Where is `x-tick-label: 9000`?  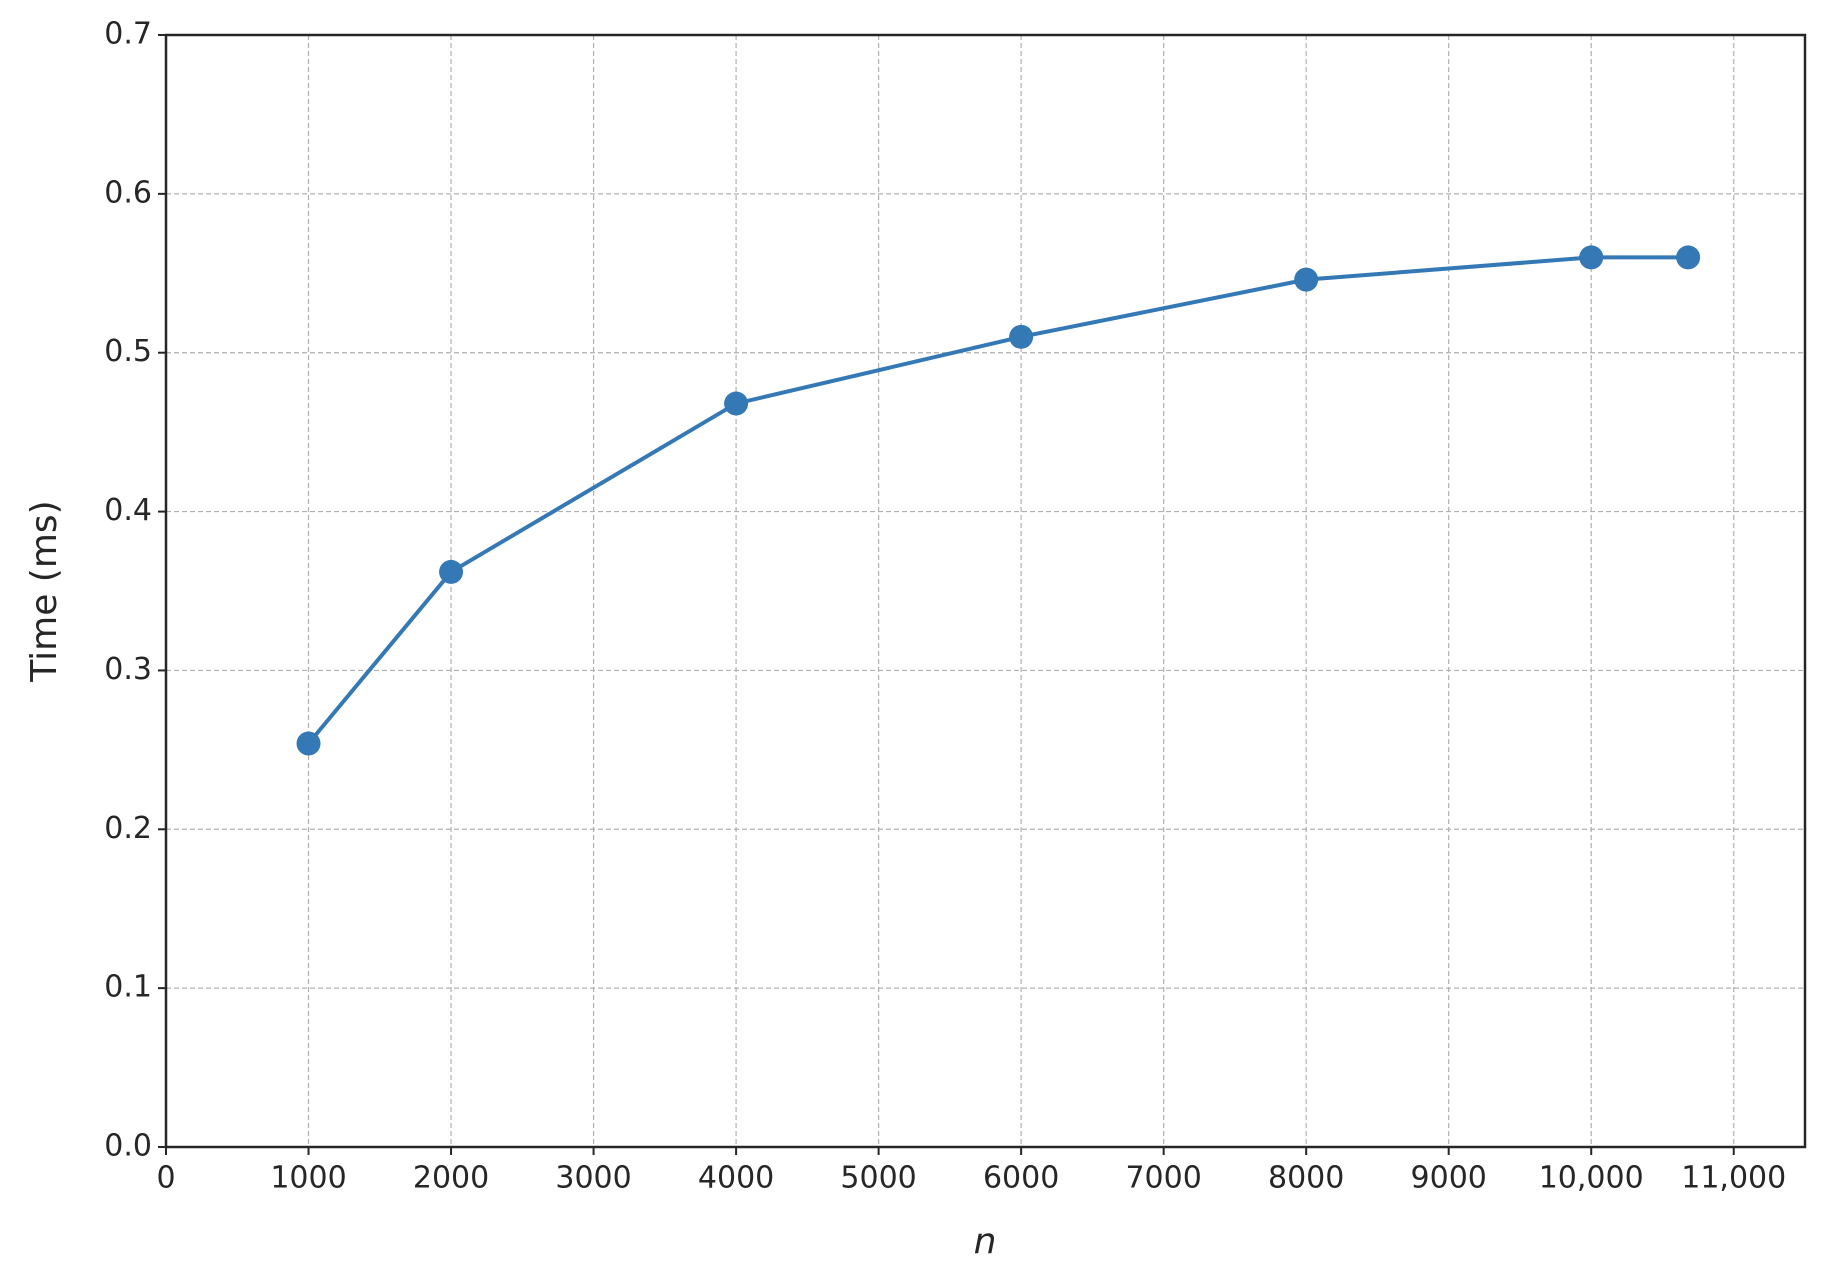
x-tick-label: 9000 is located at coordinates (1449, 1178).